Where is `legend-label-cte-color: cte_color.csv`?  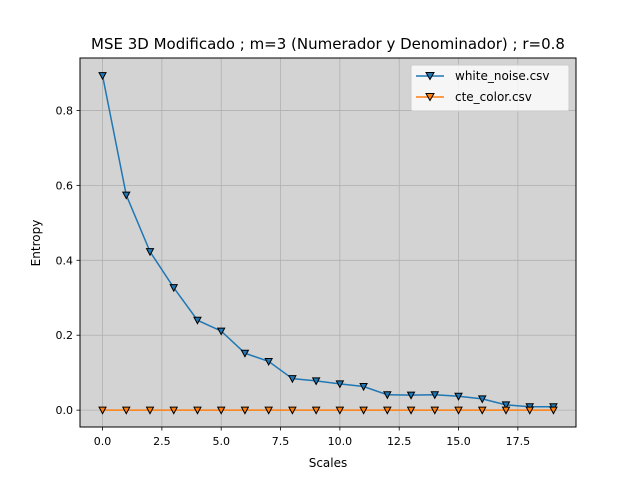 legend-label-cte-color: cte_color.csv is located at coordinates (493, 97).